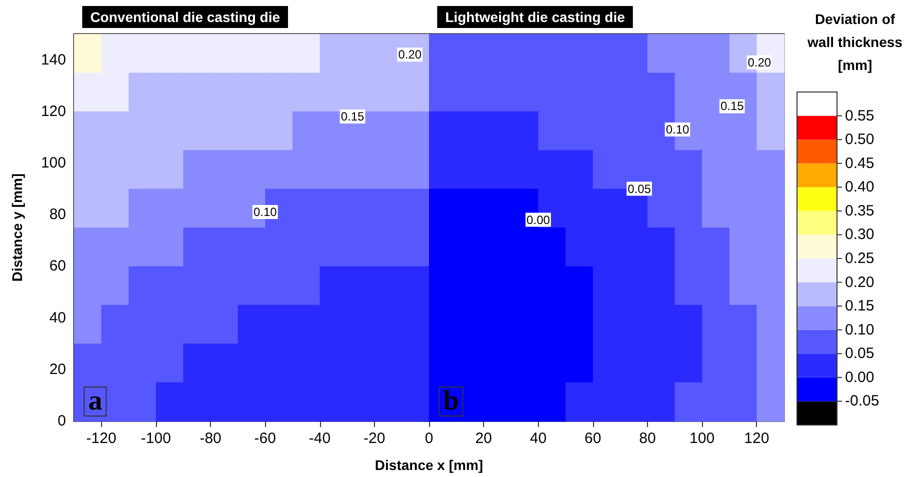 The width and height of the screenshot is (914, 477). What do you see at coordinates (211, 438) in the screenshot?
I see `x-tick-label: -80` at bounding box center [211, 438].